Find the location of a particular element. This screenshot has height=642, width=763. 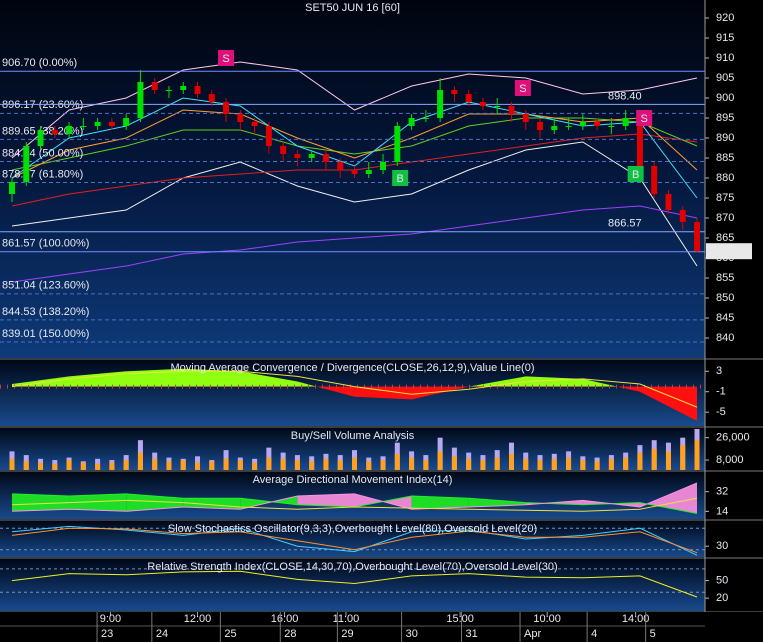

date-label: 29 is located at coordinates (347, 634).